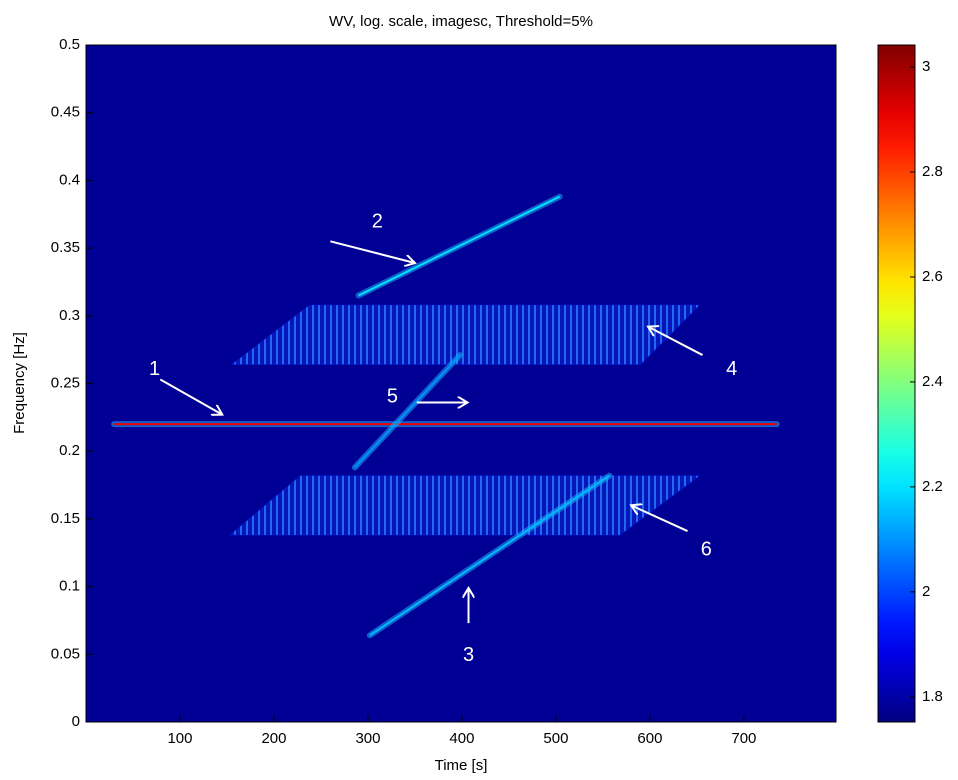 This screenshot has height=780, width=958. What do you see at coordinates (65, 112) in the screenshot?
I see `y-tick-label: 0.45` at bounding box center [65, 112].